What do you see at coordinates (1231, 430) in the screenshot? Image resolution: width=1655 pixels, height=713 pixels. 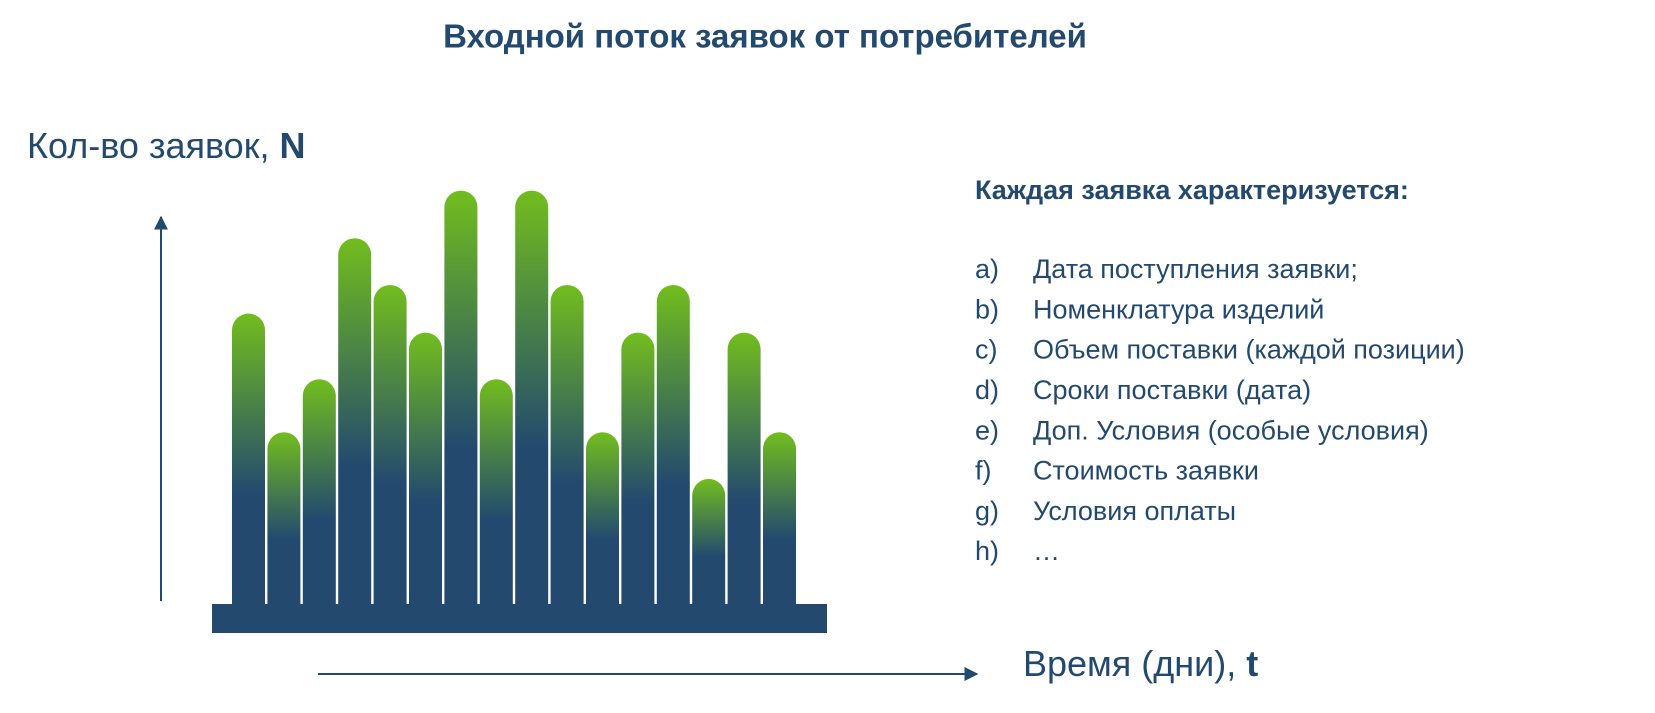 I see `list-text: Доп. Условия (особые условия)` at bounding box center [1231, 430].